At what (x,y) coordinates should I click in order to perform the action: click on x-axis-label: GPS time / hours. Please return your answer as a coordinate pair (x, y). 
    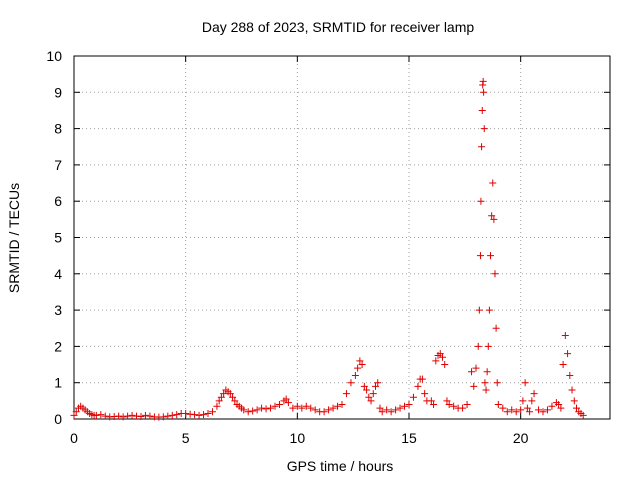
    Looking at the image, I should click on (340, 466).